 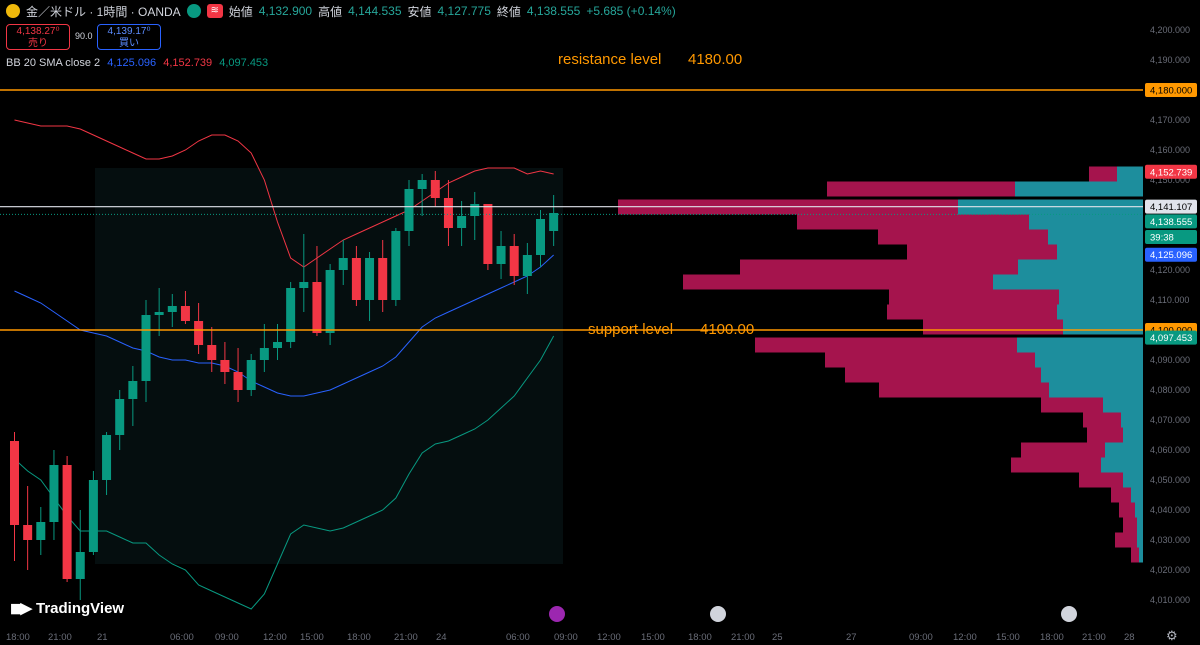 What do you see at coordinates (1170, 510) in the screenshot?
I see `price-tick-label: 4,040.000` at bounding box center [1170, 510].